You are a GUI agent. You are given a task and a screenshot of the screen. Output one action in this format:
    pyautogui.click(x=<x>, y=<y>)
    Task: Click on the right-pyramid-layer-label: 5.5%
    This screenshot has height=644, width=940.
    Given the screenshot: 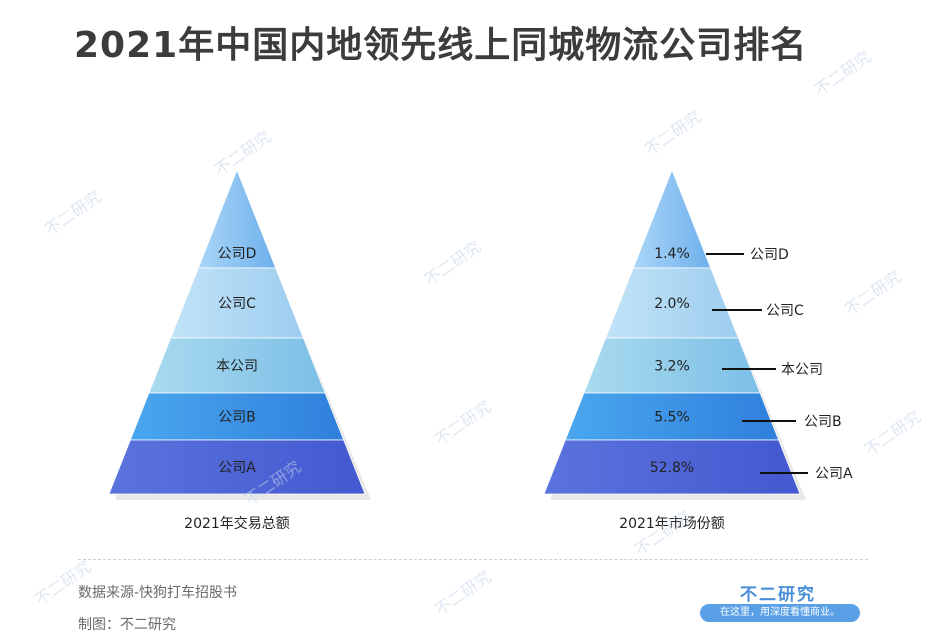 What is the action you would take?
    pyautogui.click(x=672, y=418)
    